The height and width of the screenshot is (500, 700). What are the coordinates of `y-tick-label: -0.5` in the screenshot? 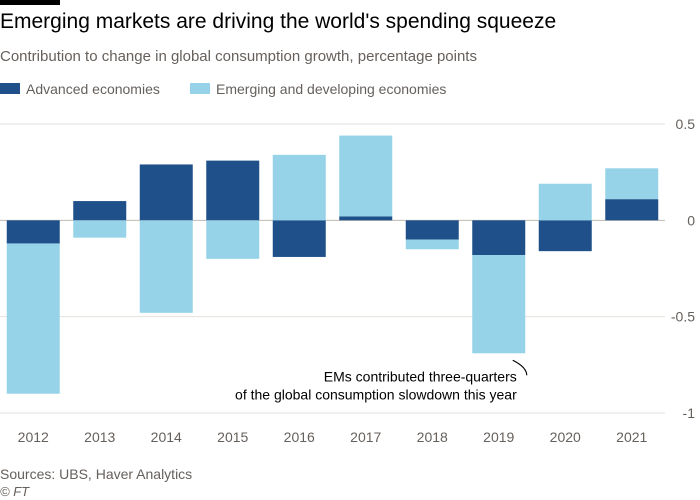 It's located at (683, 317).